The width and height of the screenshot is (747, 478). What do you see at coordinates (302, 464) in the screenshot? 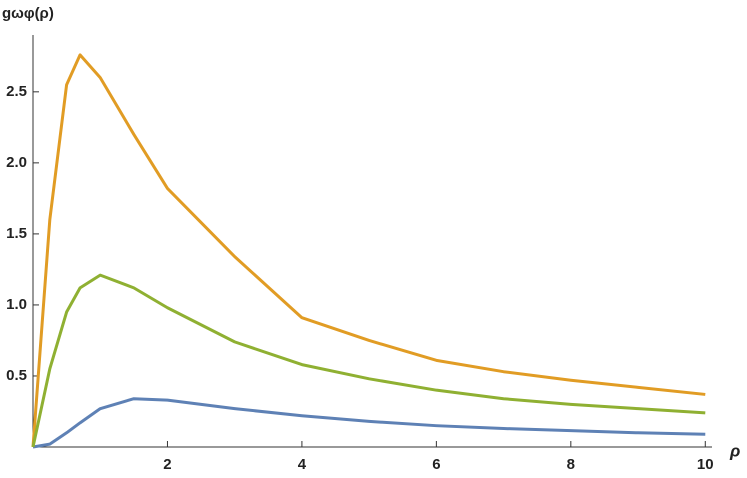
I see `x-tick-label: 4` at bounding box center [302, 464].